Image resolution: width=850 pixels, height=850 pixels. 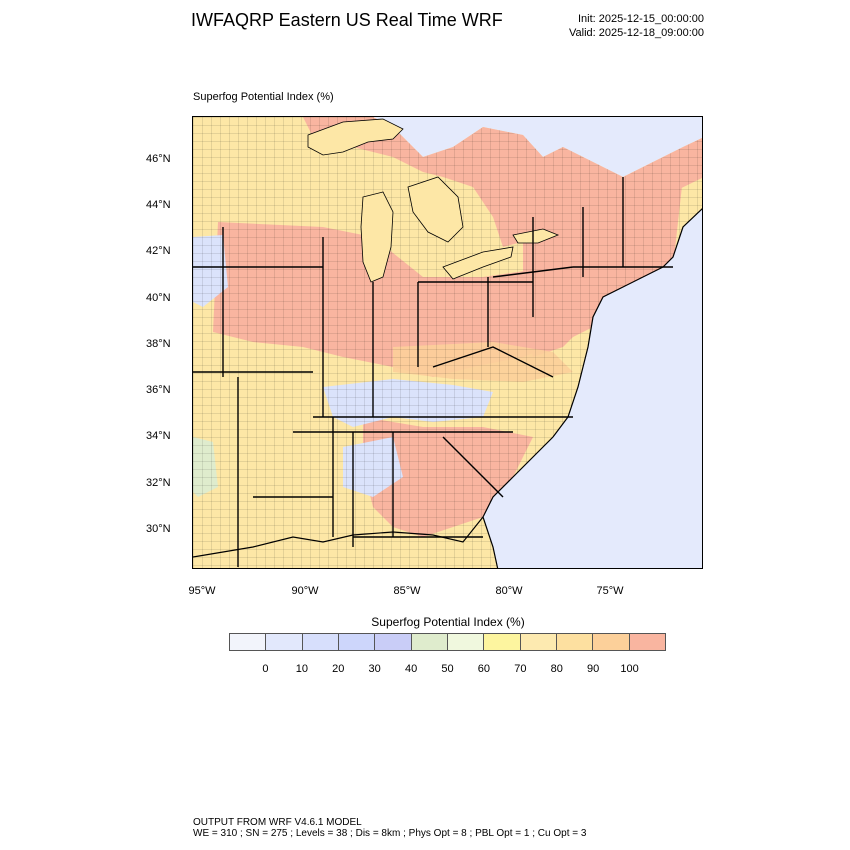 What do you see at coordinates (407, 591) in the screenshot?
I see `lon-label-85w: 85°W` at bounding box center [407, 591].